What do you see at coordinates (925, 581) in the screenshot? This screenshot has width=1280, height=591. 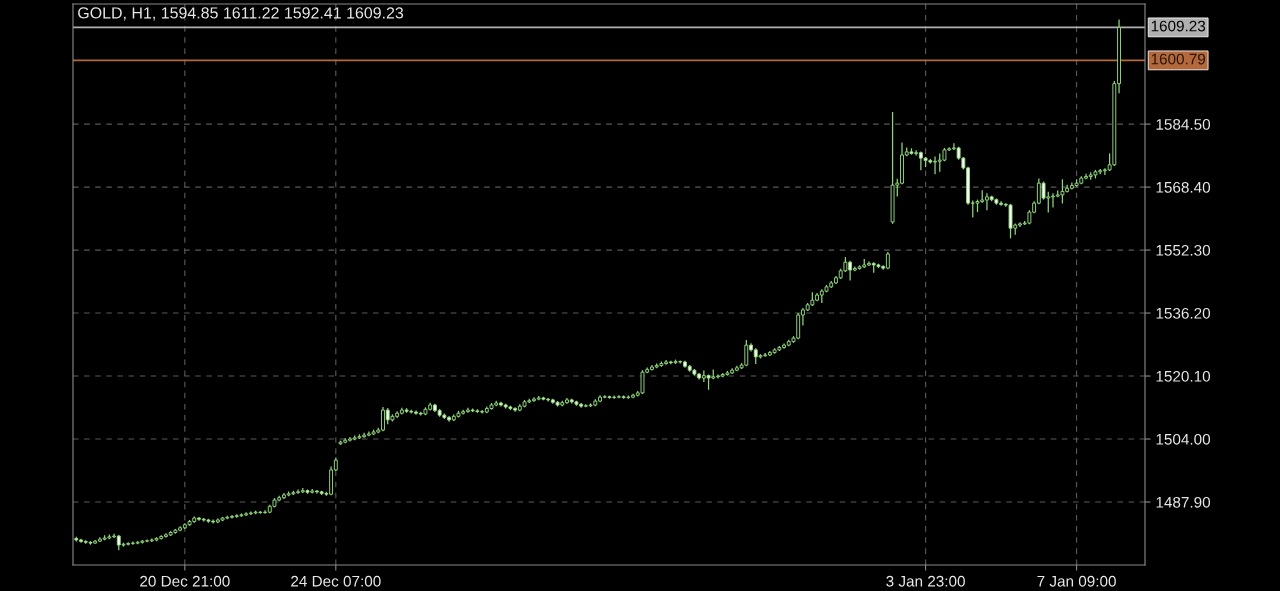 I see `x-tick-label: 3 Jan 23:00` at bounding box center [925, 581].